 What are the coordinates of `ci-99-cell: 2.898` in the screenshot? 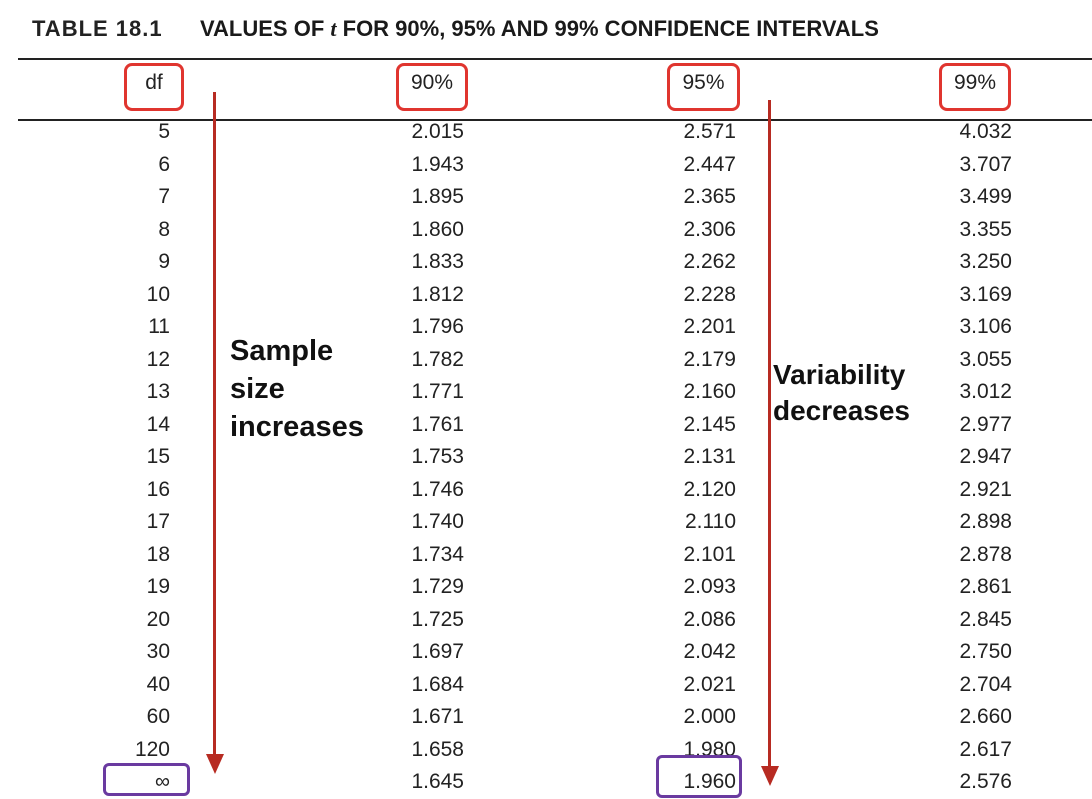 It's located at (985, 521).